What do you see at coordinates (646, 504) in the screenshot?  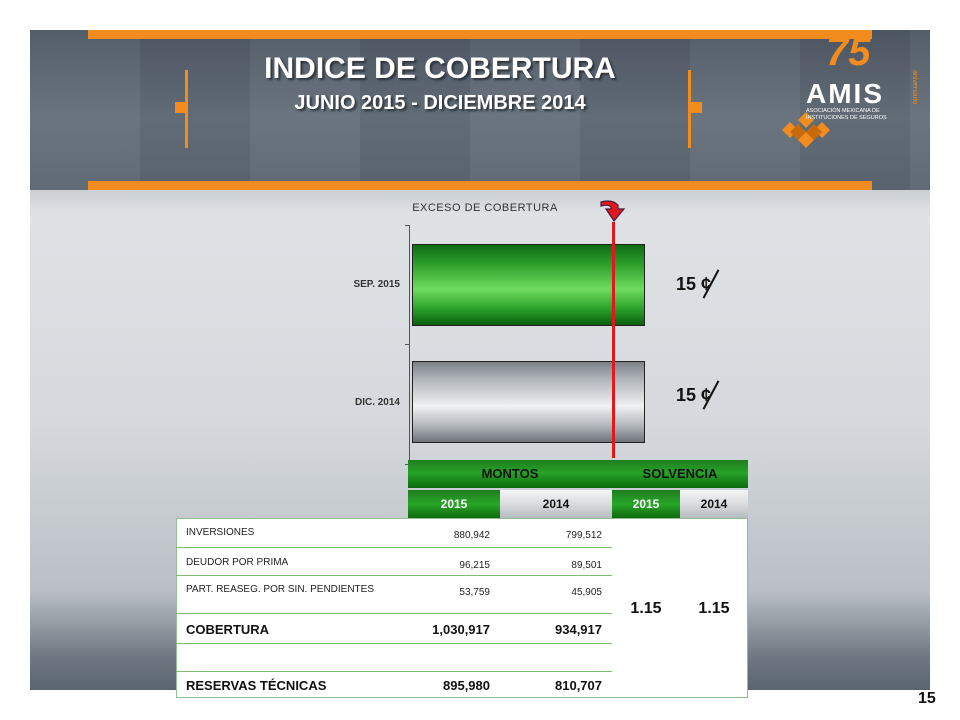 I see `year-header-solvencia-2015: 2015` at bounding box center [646, 504].